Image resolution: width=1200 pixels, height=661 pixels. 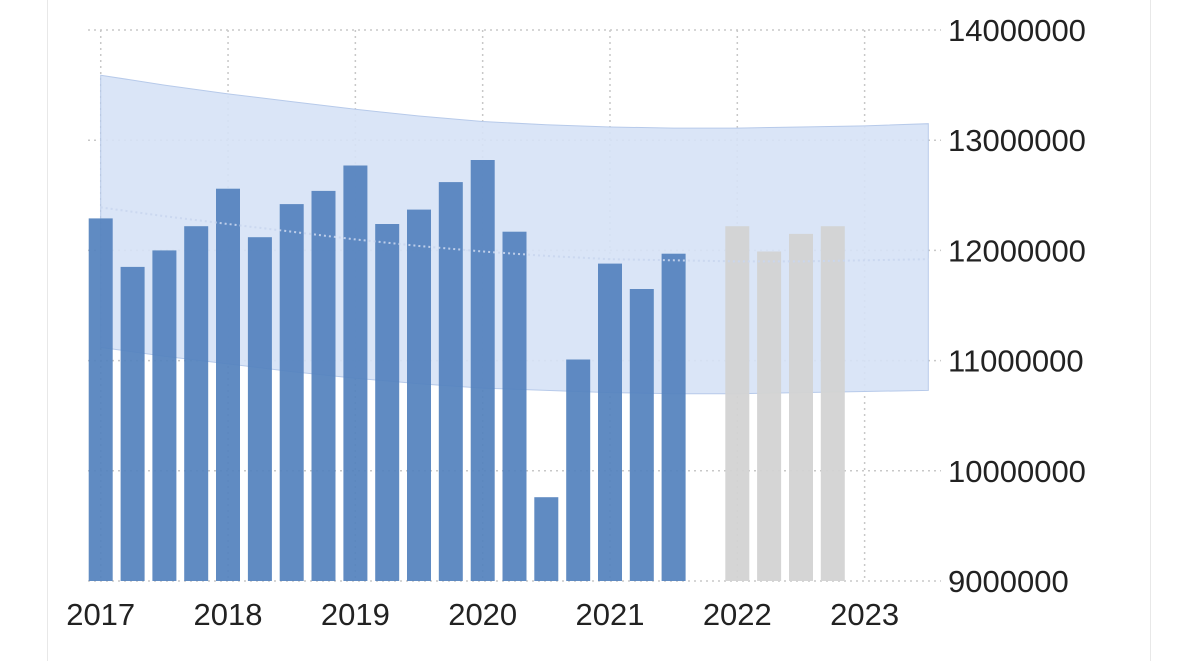 What do you see at coordinates (1016, 361) in the screenshot?
I see `y-tick-label: 11000000` at bounding box center [1016, 361].